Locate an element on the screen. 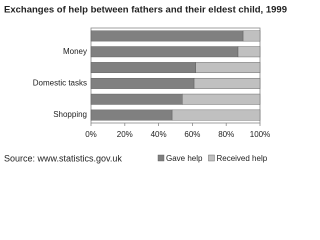  legend-label: Received help is located at coordinates (241, 158).